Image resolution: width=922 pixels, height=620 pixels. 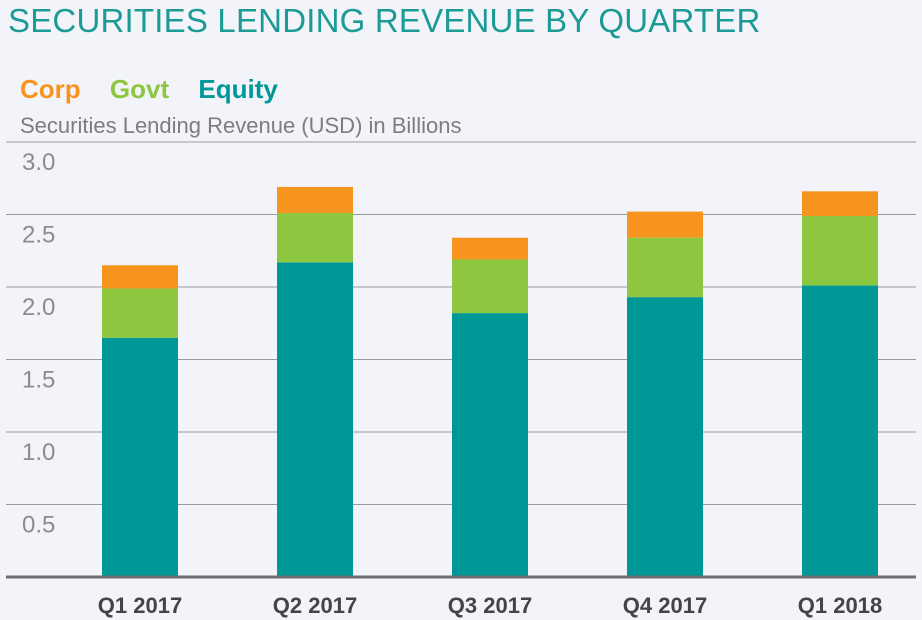 What do you see at coordinates (139, 89) in the screenshot?
I see `legend-govt: Govt` at bounding box center [139, 89].